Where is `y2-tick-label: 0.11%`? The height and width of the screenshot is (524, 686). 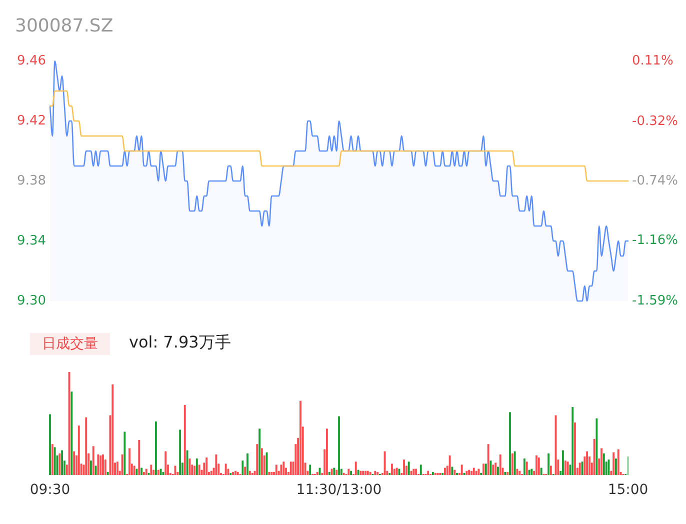
y2-tick-label: 0.11% is located at coordinates (653, 61).